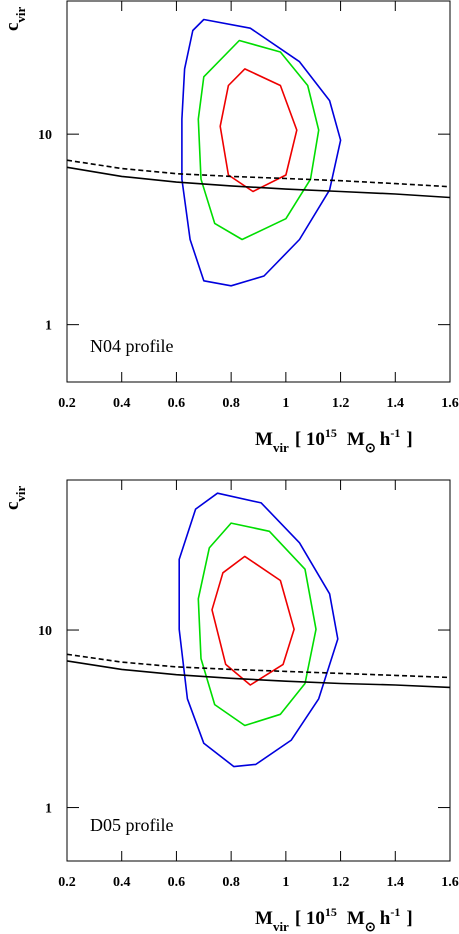  What do you see at coordinates (131, 346) in the screenshot?
I see `annotation: N04 profile` at bounding box center [131, 346].